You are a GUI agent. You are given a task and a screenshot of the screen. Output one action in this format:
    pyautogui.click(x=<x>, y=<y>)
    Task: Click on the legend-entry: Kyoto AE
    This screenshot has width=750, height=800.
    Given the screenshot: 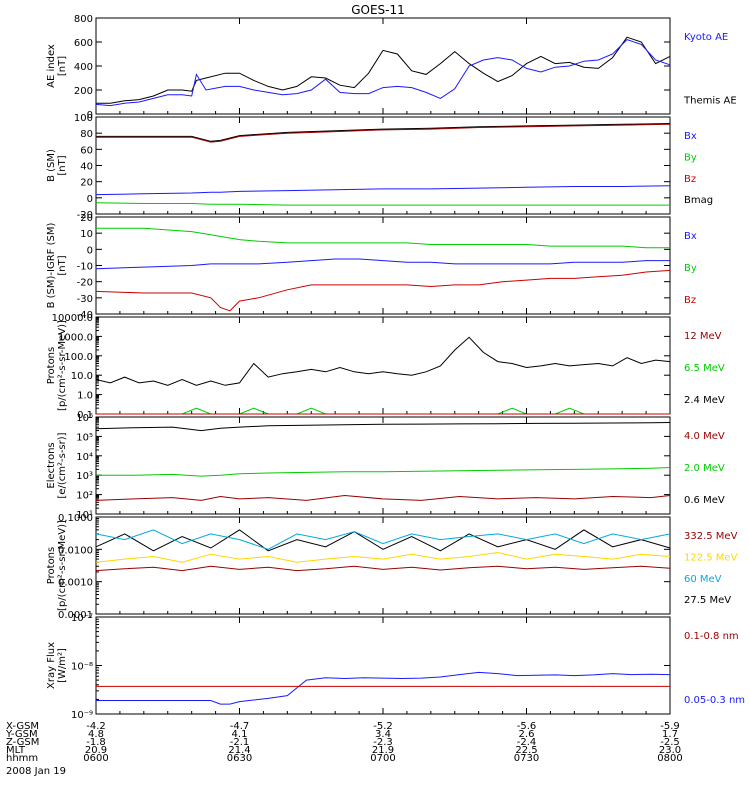 What is the action you would take?
    pyautogui.click(x=706, y=37)
    